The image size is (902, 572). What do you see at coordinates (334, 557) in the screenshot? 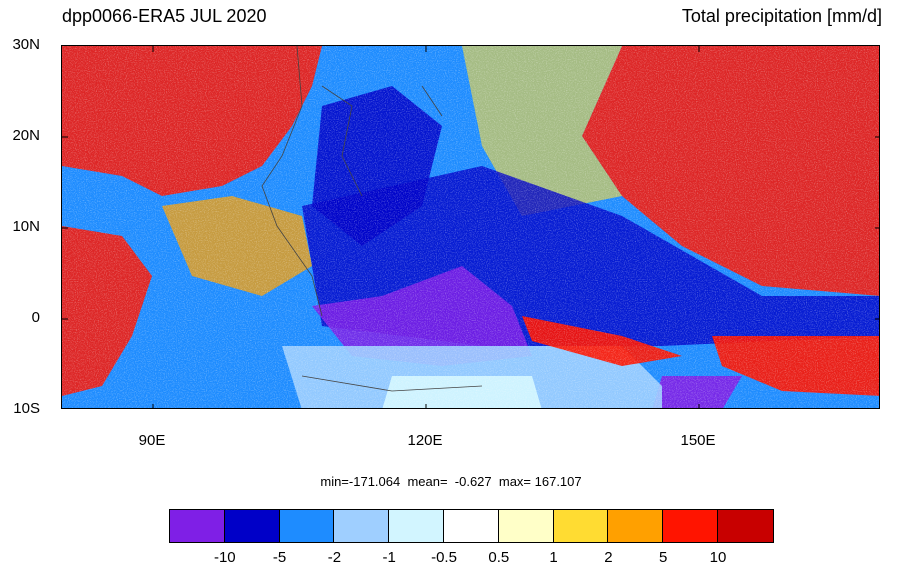
I see `colorbar-label: -2` at bounding box center [334, 557].